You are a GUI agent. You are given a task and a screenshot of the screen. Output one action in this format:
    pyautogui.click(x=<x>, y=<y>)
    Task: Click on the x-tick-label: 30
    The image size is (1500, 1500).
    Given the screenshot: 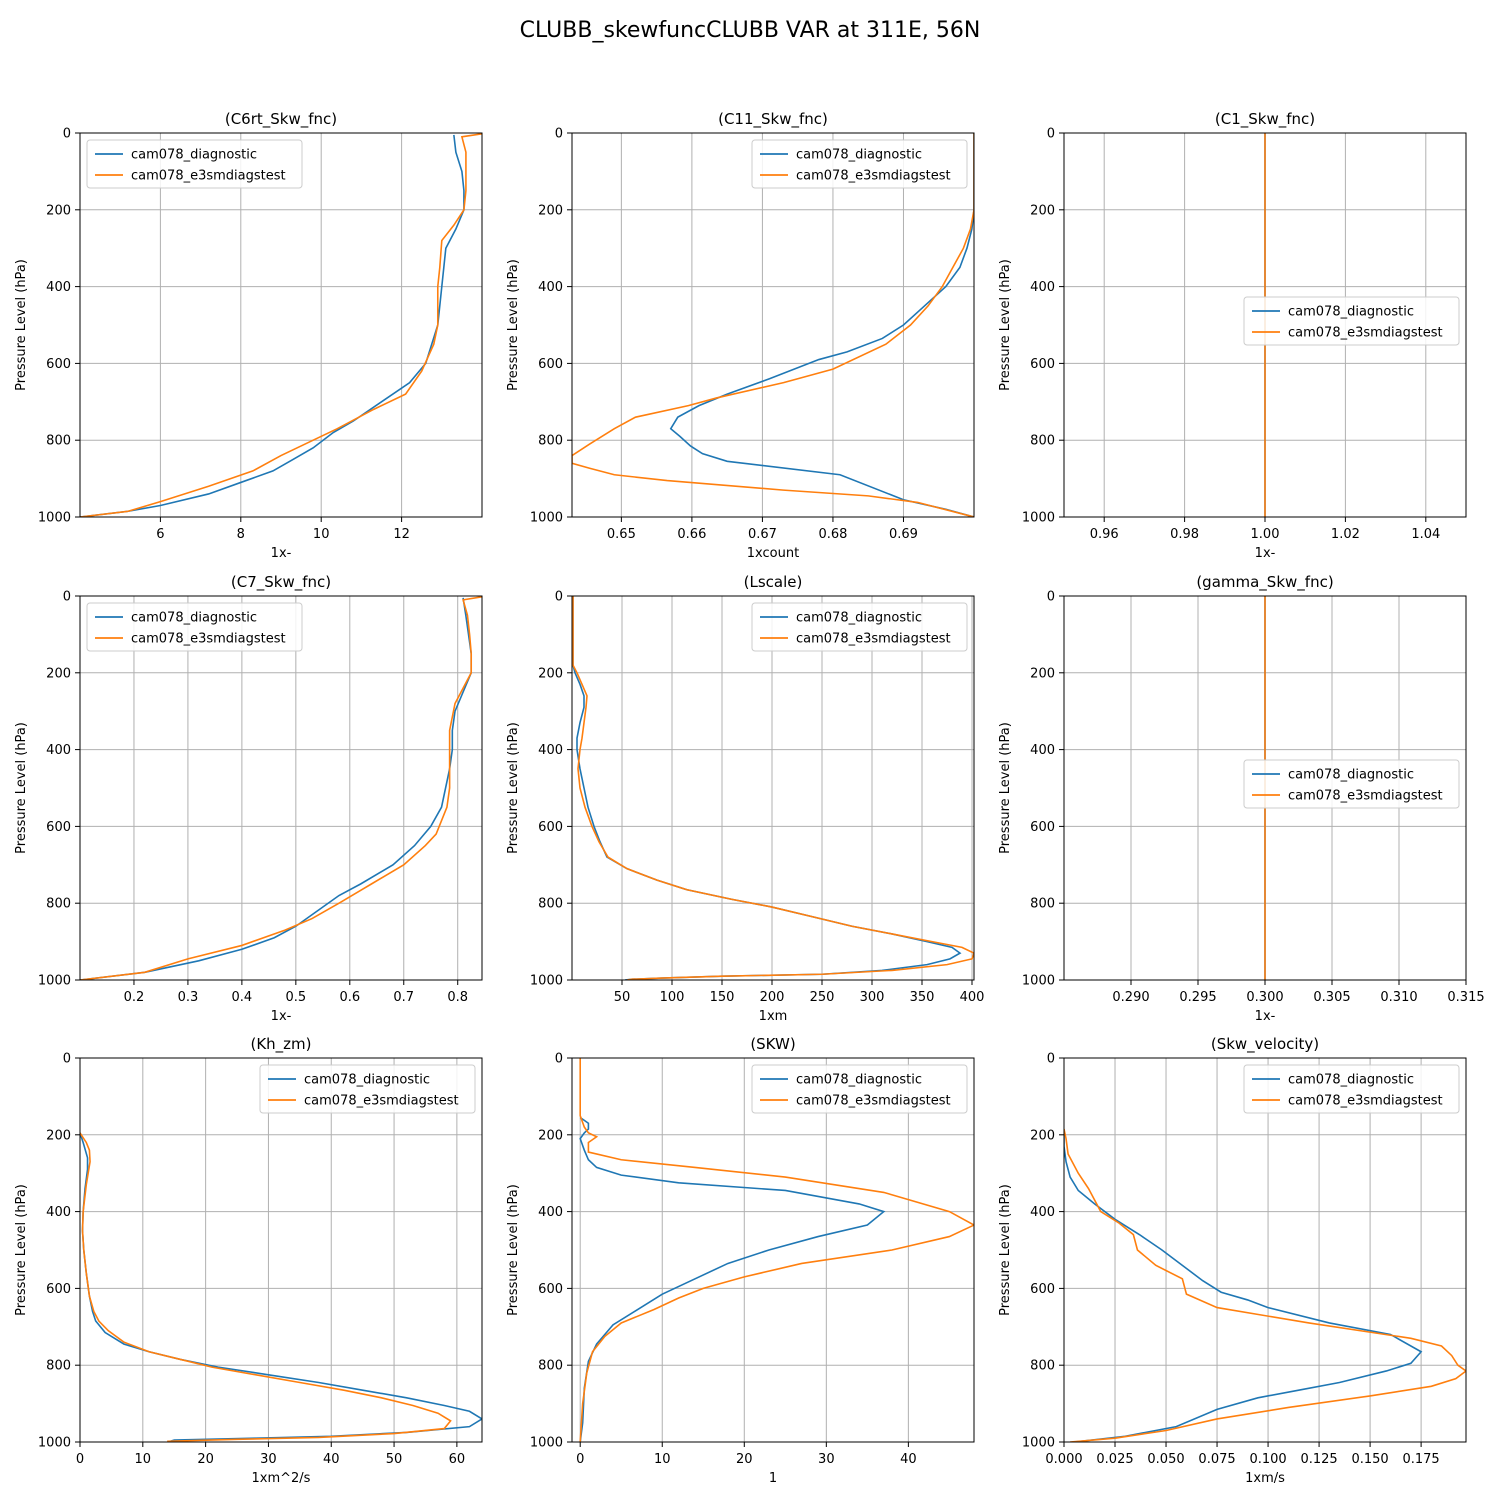 What is the action you would take?
    pyautogui.click(x=826, y=1459)
    